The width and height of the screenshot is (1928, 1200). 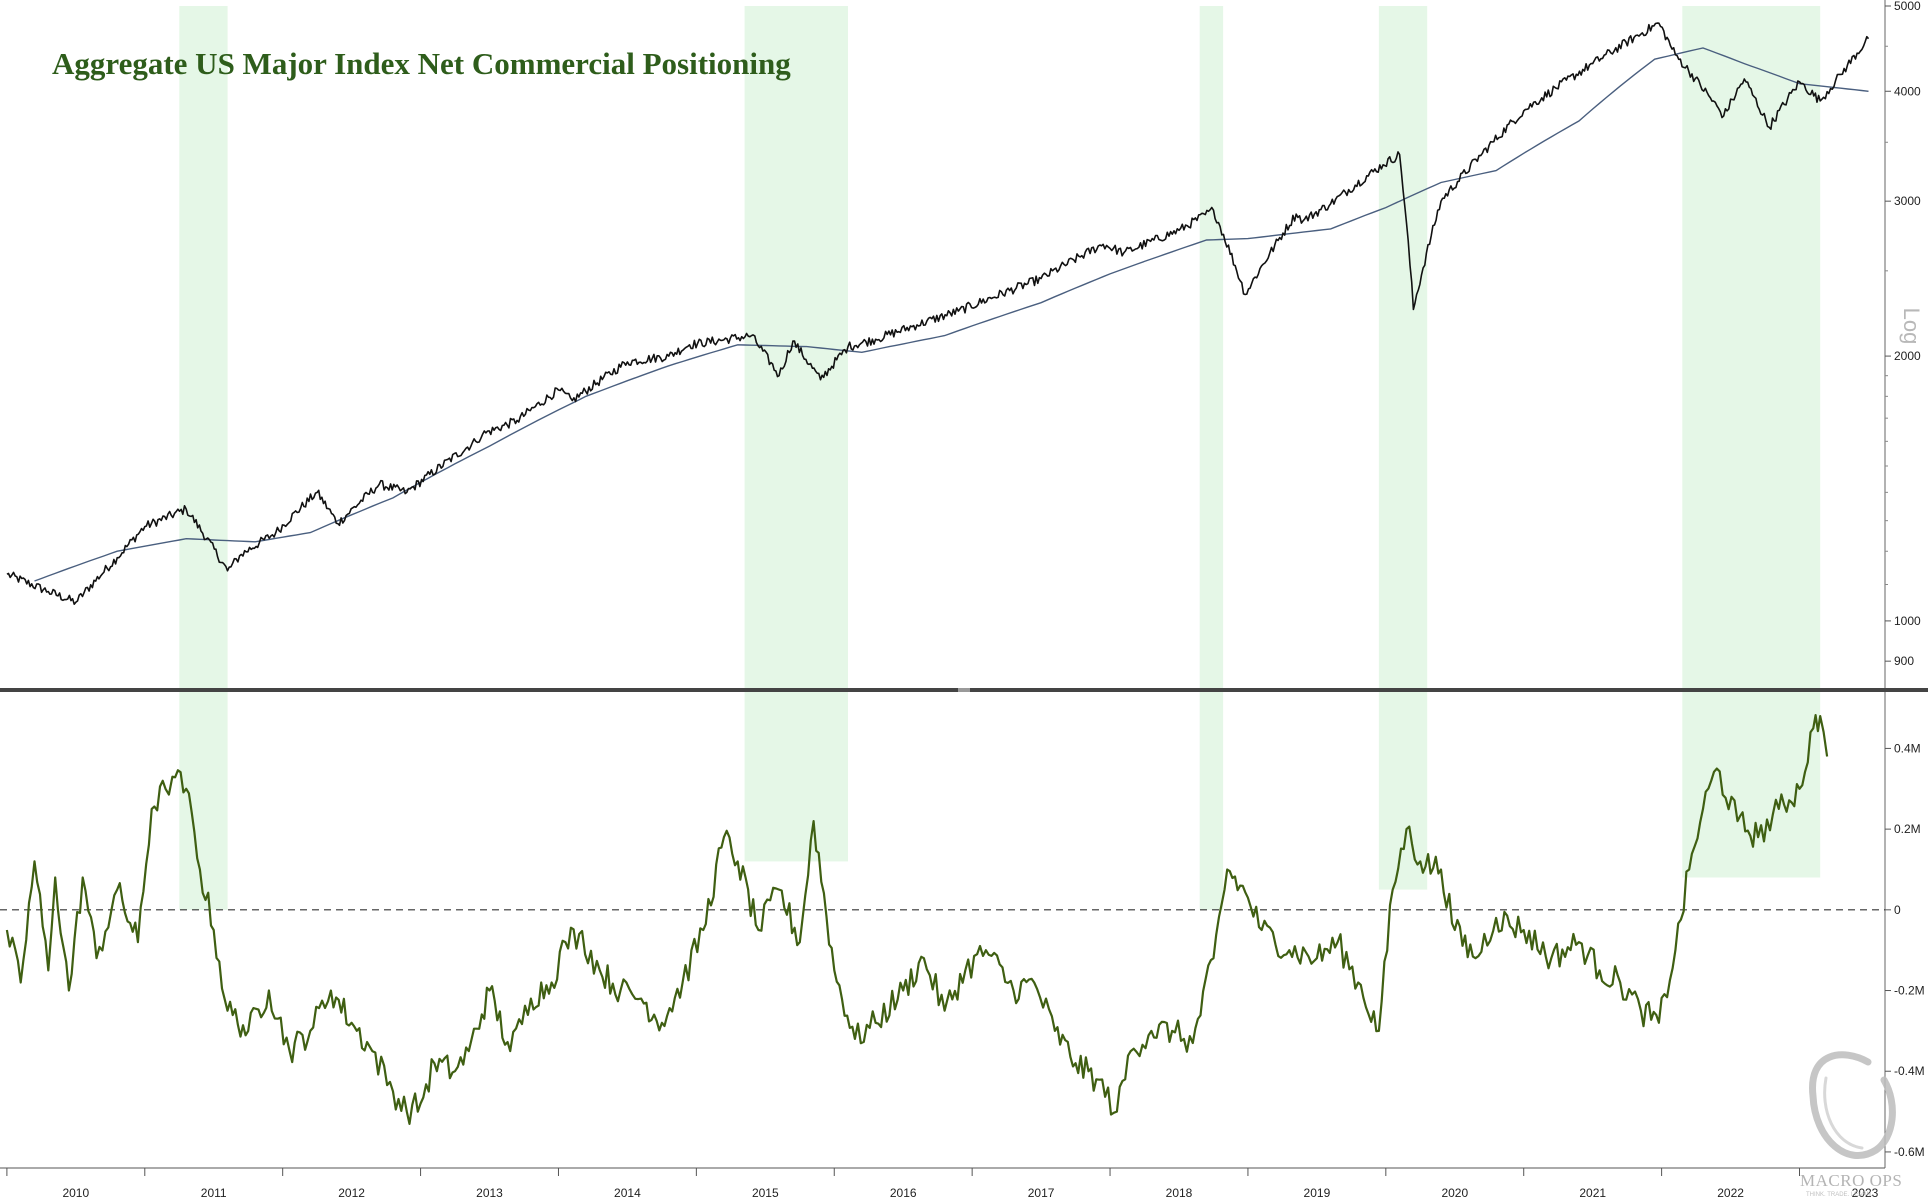 What do you see at coordinates (1839, 1195) in the screenshot?
I see `watermark-tagline: THINK. TRADE. LEARN.` at bounding box center [1839, 1195].